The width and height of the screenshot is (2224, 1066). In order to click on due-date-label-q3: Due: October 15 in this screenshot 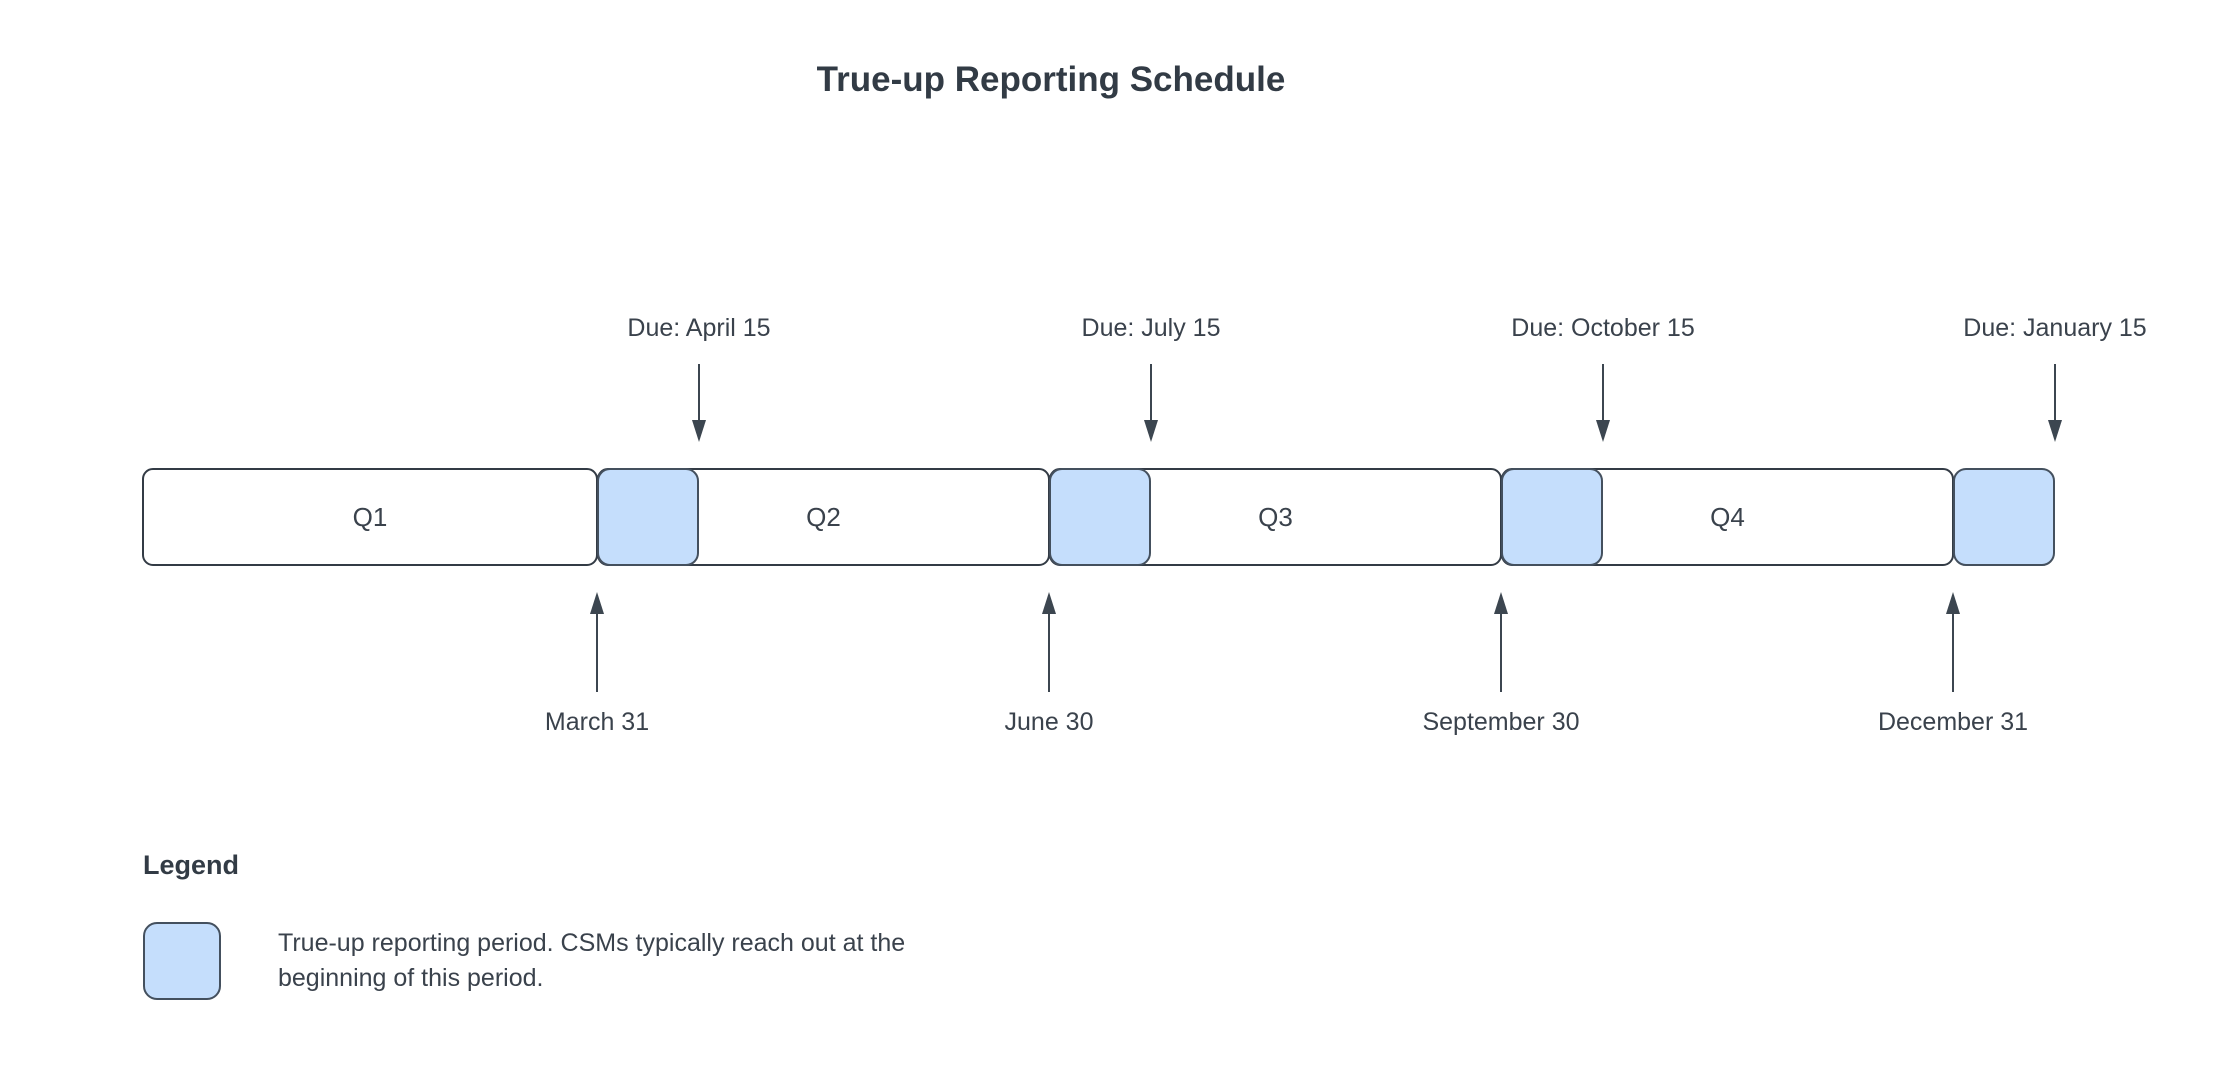, I will do `click(1603, 328)`.